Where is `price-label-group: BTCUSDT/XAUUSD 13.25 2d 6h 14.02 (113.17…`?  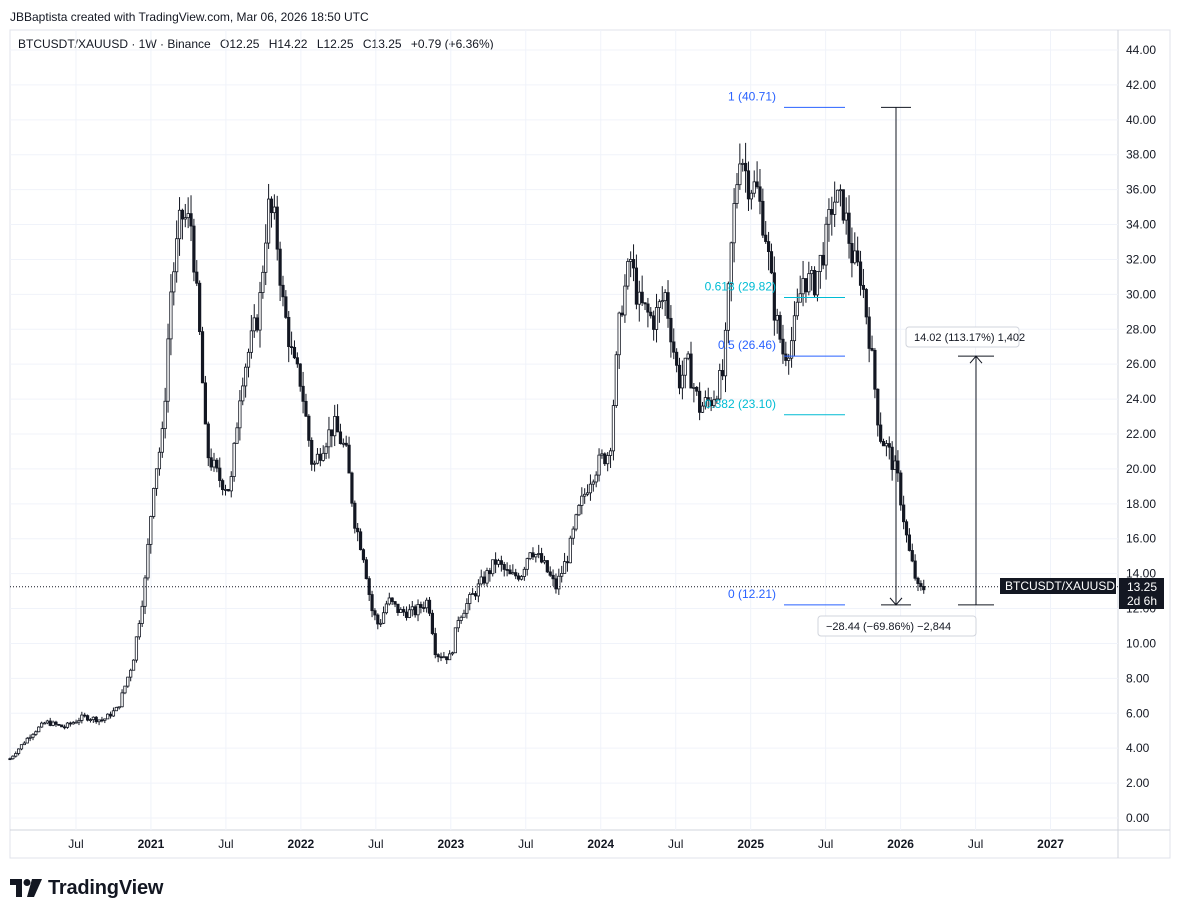 price-label-group: BTCUSDT/XAUUSD 13.25 2d 6h 14.02 (113.17… is located at coordinates (990, 481).